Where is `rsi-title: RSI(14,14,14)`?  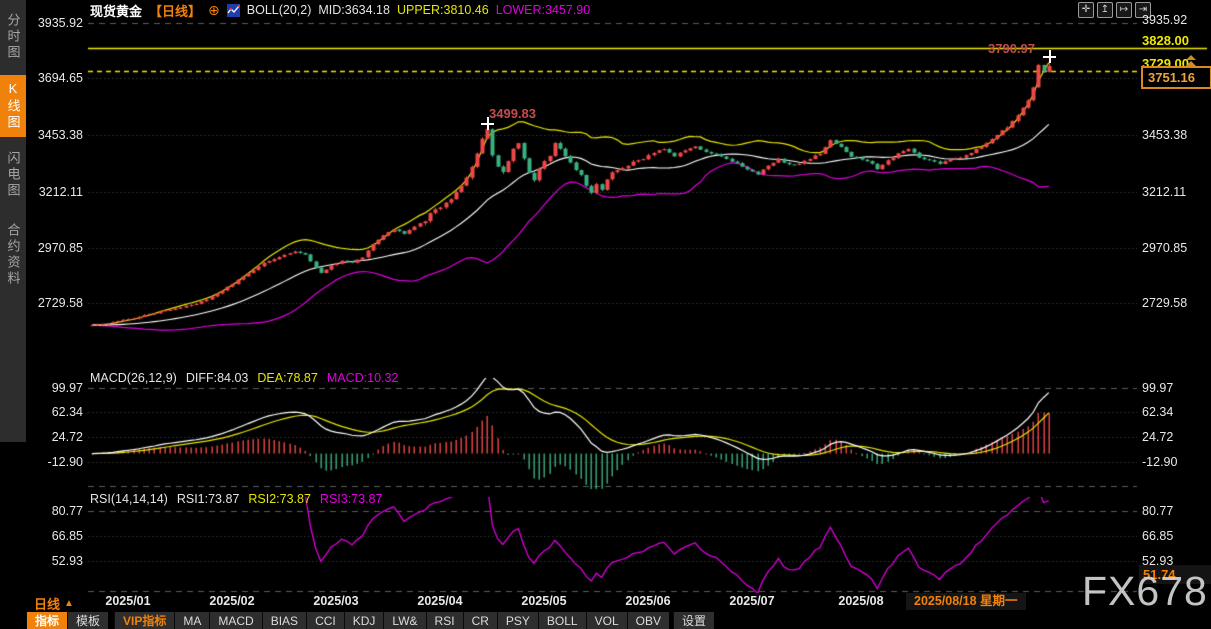 rsi-title: RSI(14,14,14) is located at coordinates (129, 499).